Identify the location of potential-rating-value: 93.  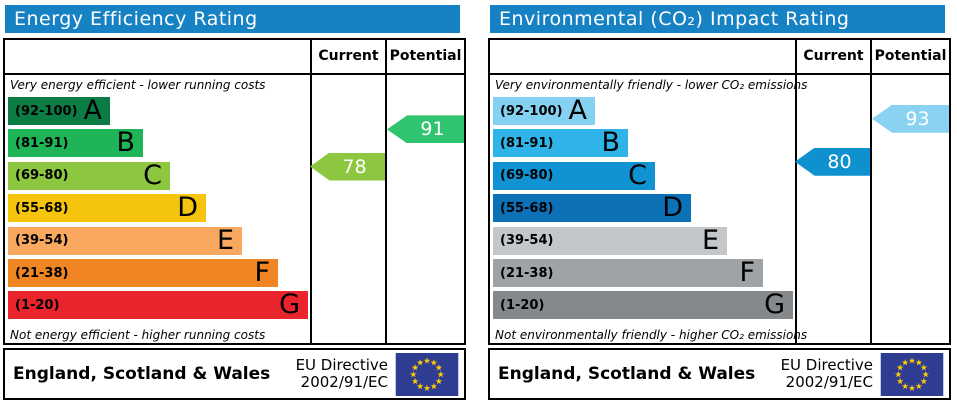
(917, 118).